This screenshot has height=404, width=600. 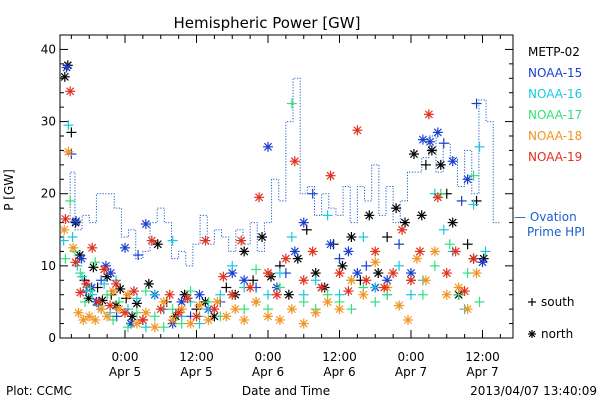 What do you see at coordinates (533, 391) in the screenshot?
I see `plot-timestamp: 2013/04/07 13:40:09` at bounding box center [533, 391].